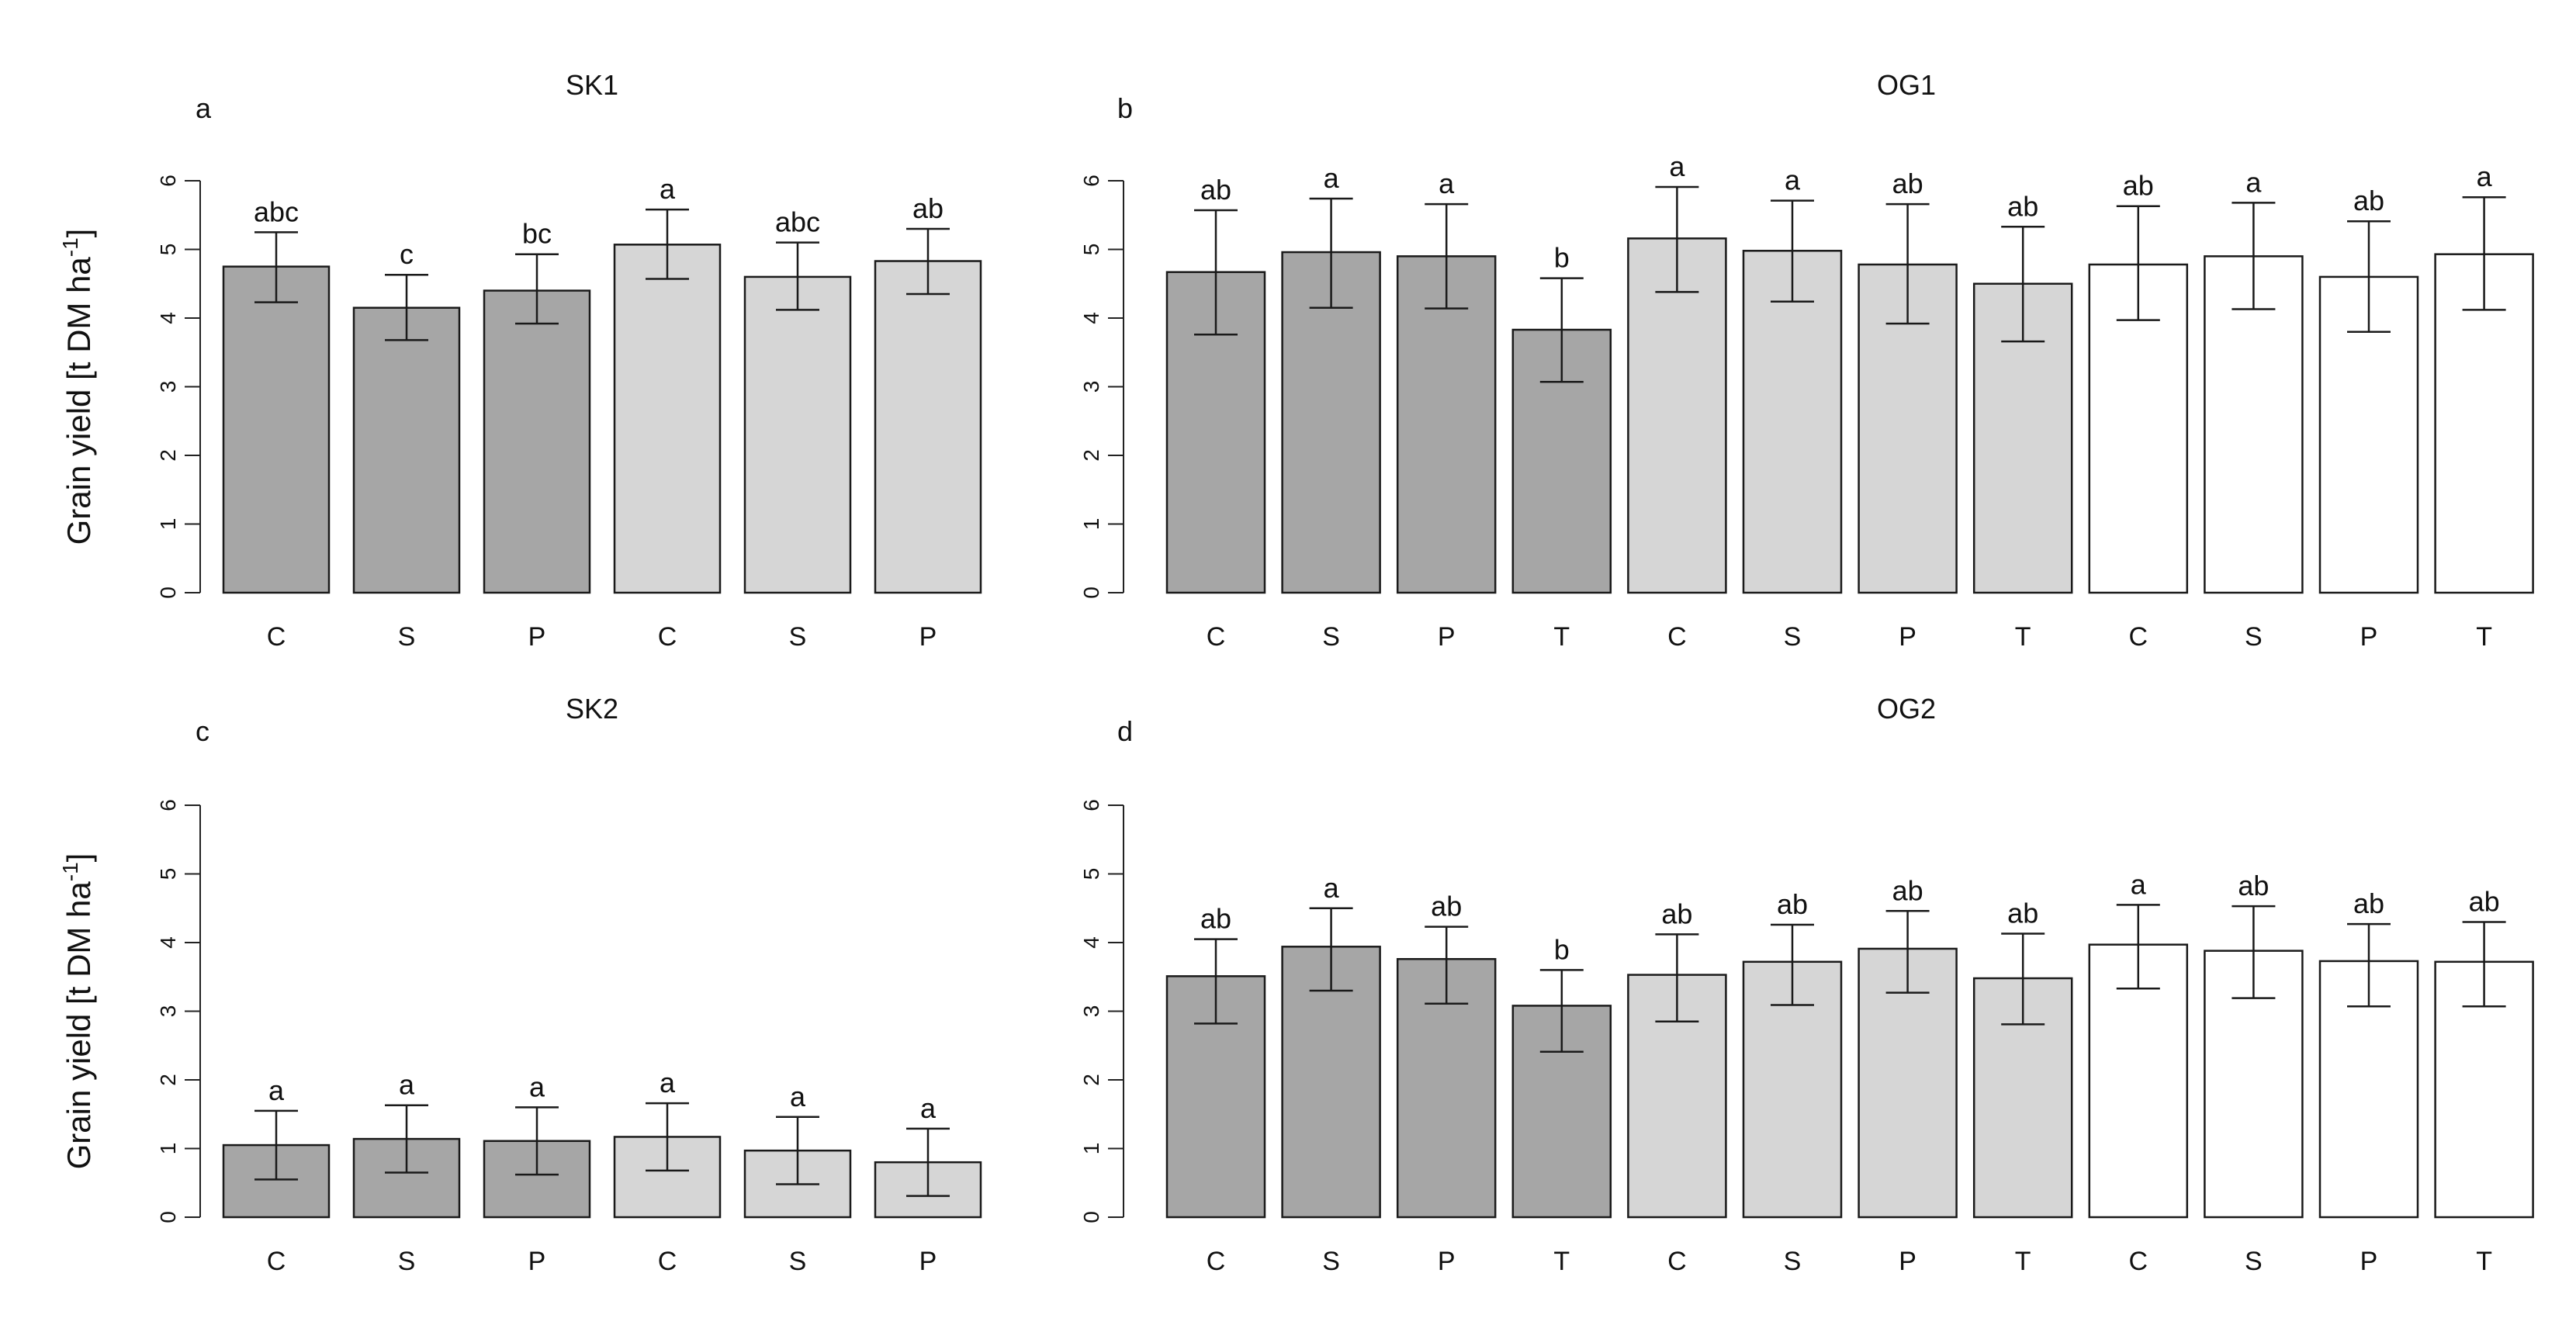 This screenshot has height=1332, width=2576. Describe the element at coordinates (79, 401) in the screenshot. I see `y-axis-title-main: Grain yield [t DM ha` at that location.